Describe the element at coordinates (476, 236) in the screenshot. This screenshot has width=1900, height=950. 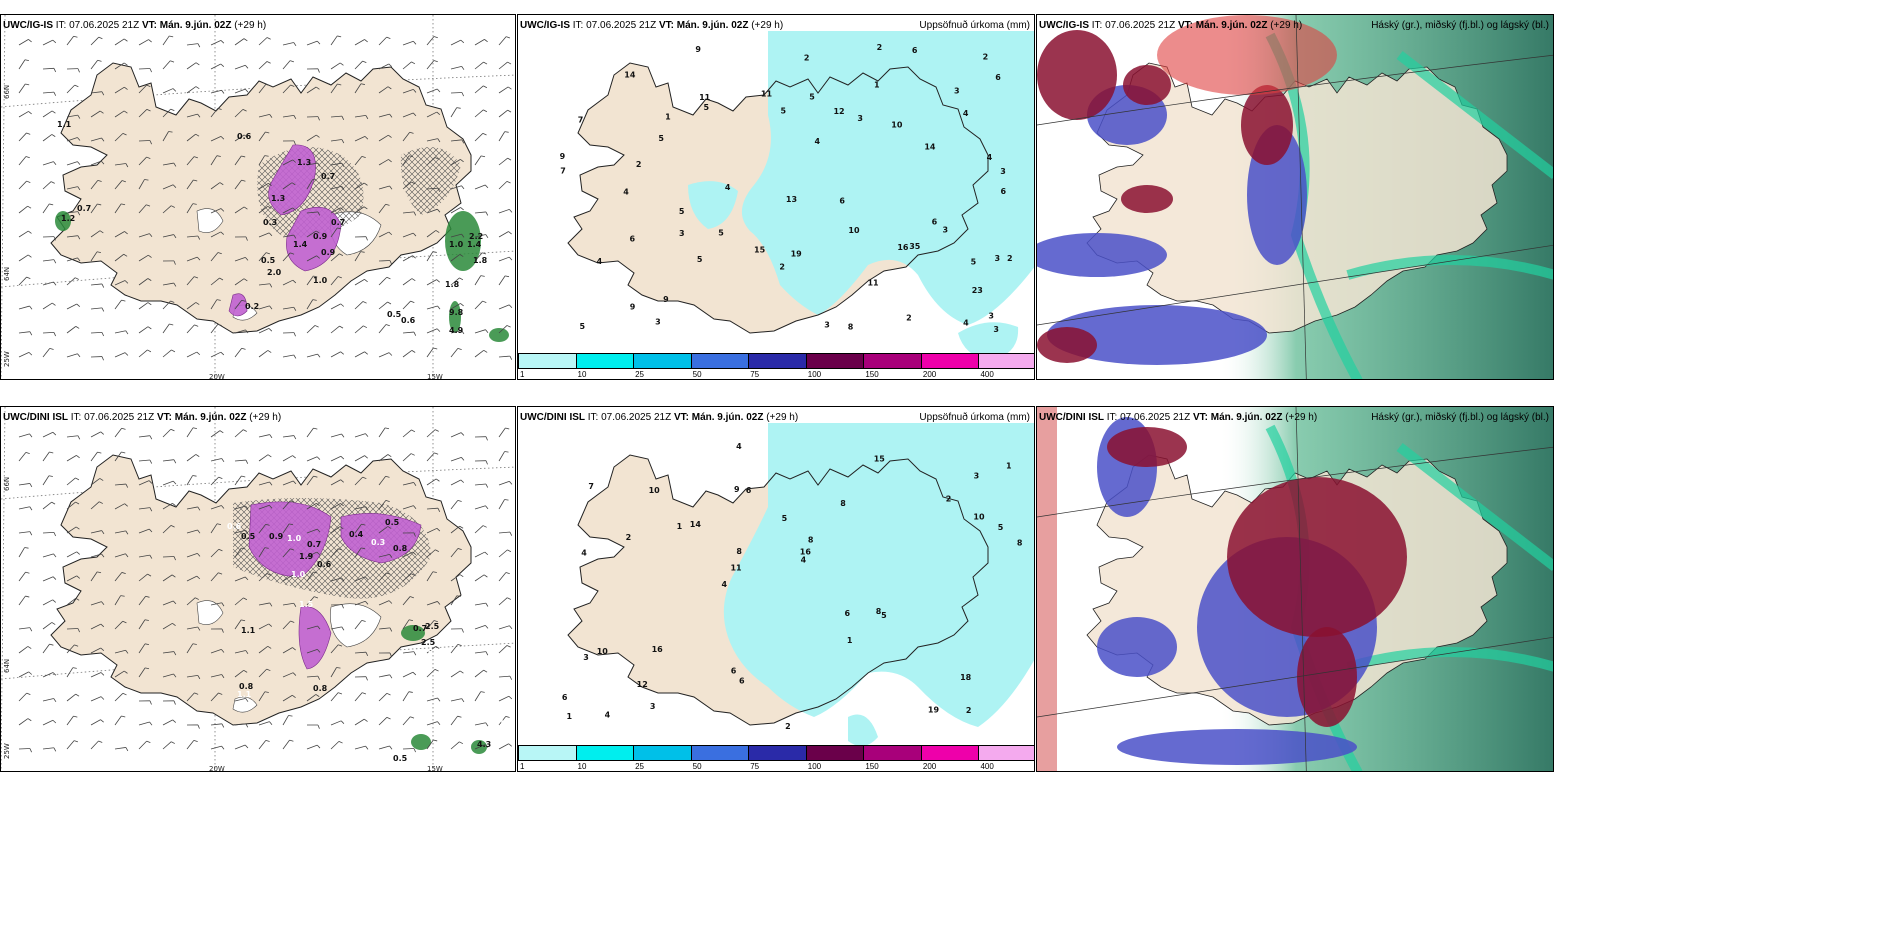
I see `thunder-value: 2.2` at that location.